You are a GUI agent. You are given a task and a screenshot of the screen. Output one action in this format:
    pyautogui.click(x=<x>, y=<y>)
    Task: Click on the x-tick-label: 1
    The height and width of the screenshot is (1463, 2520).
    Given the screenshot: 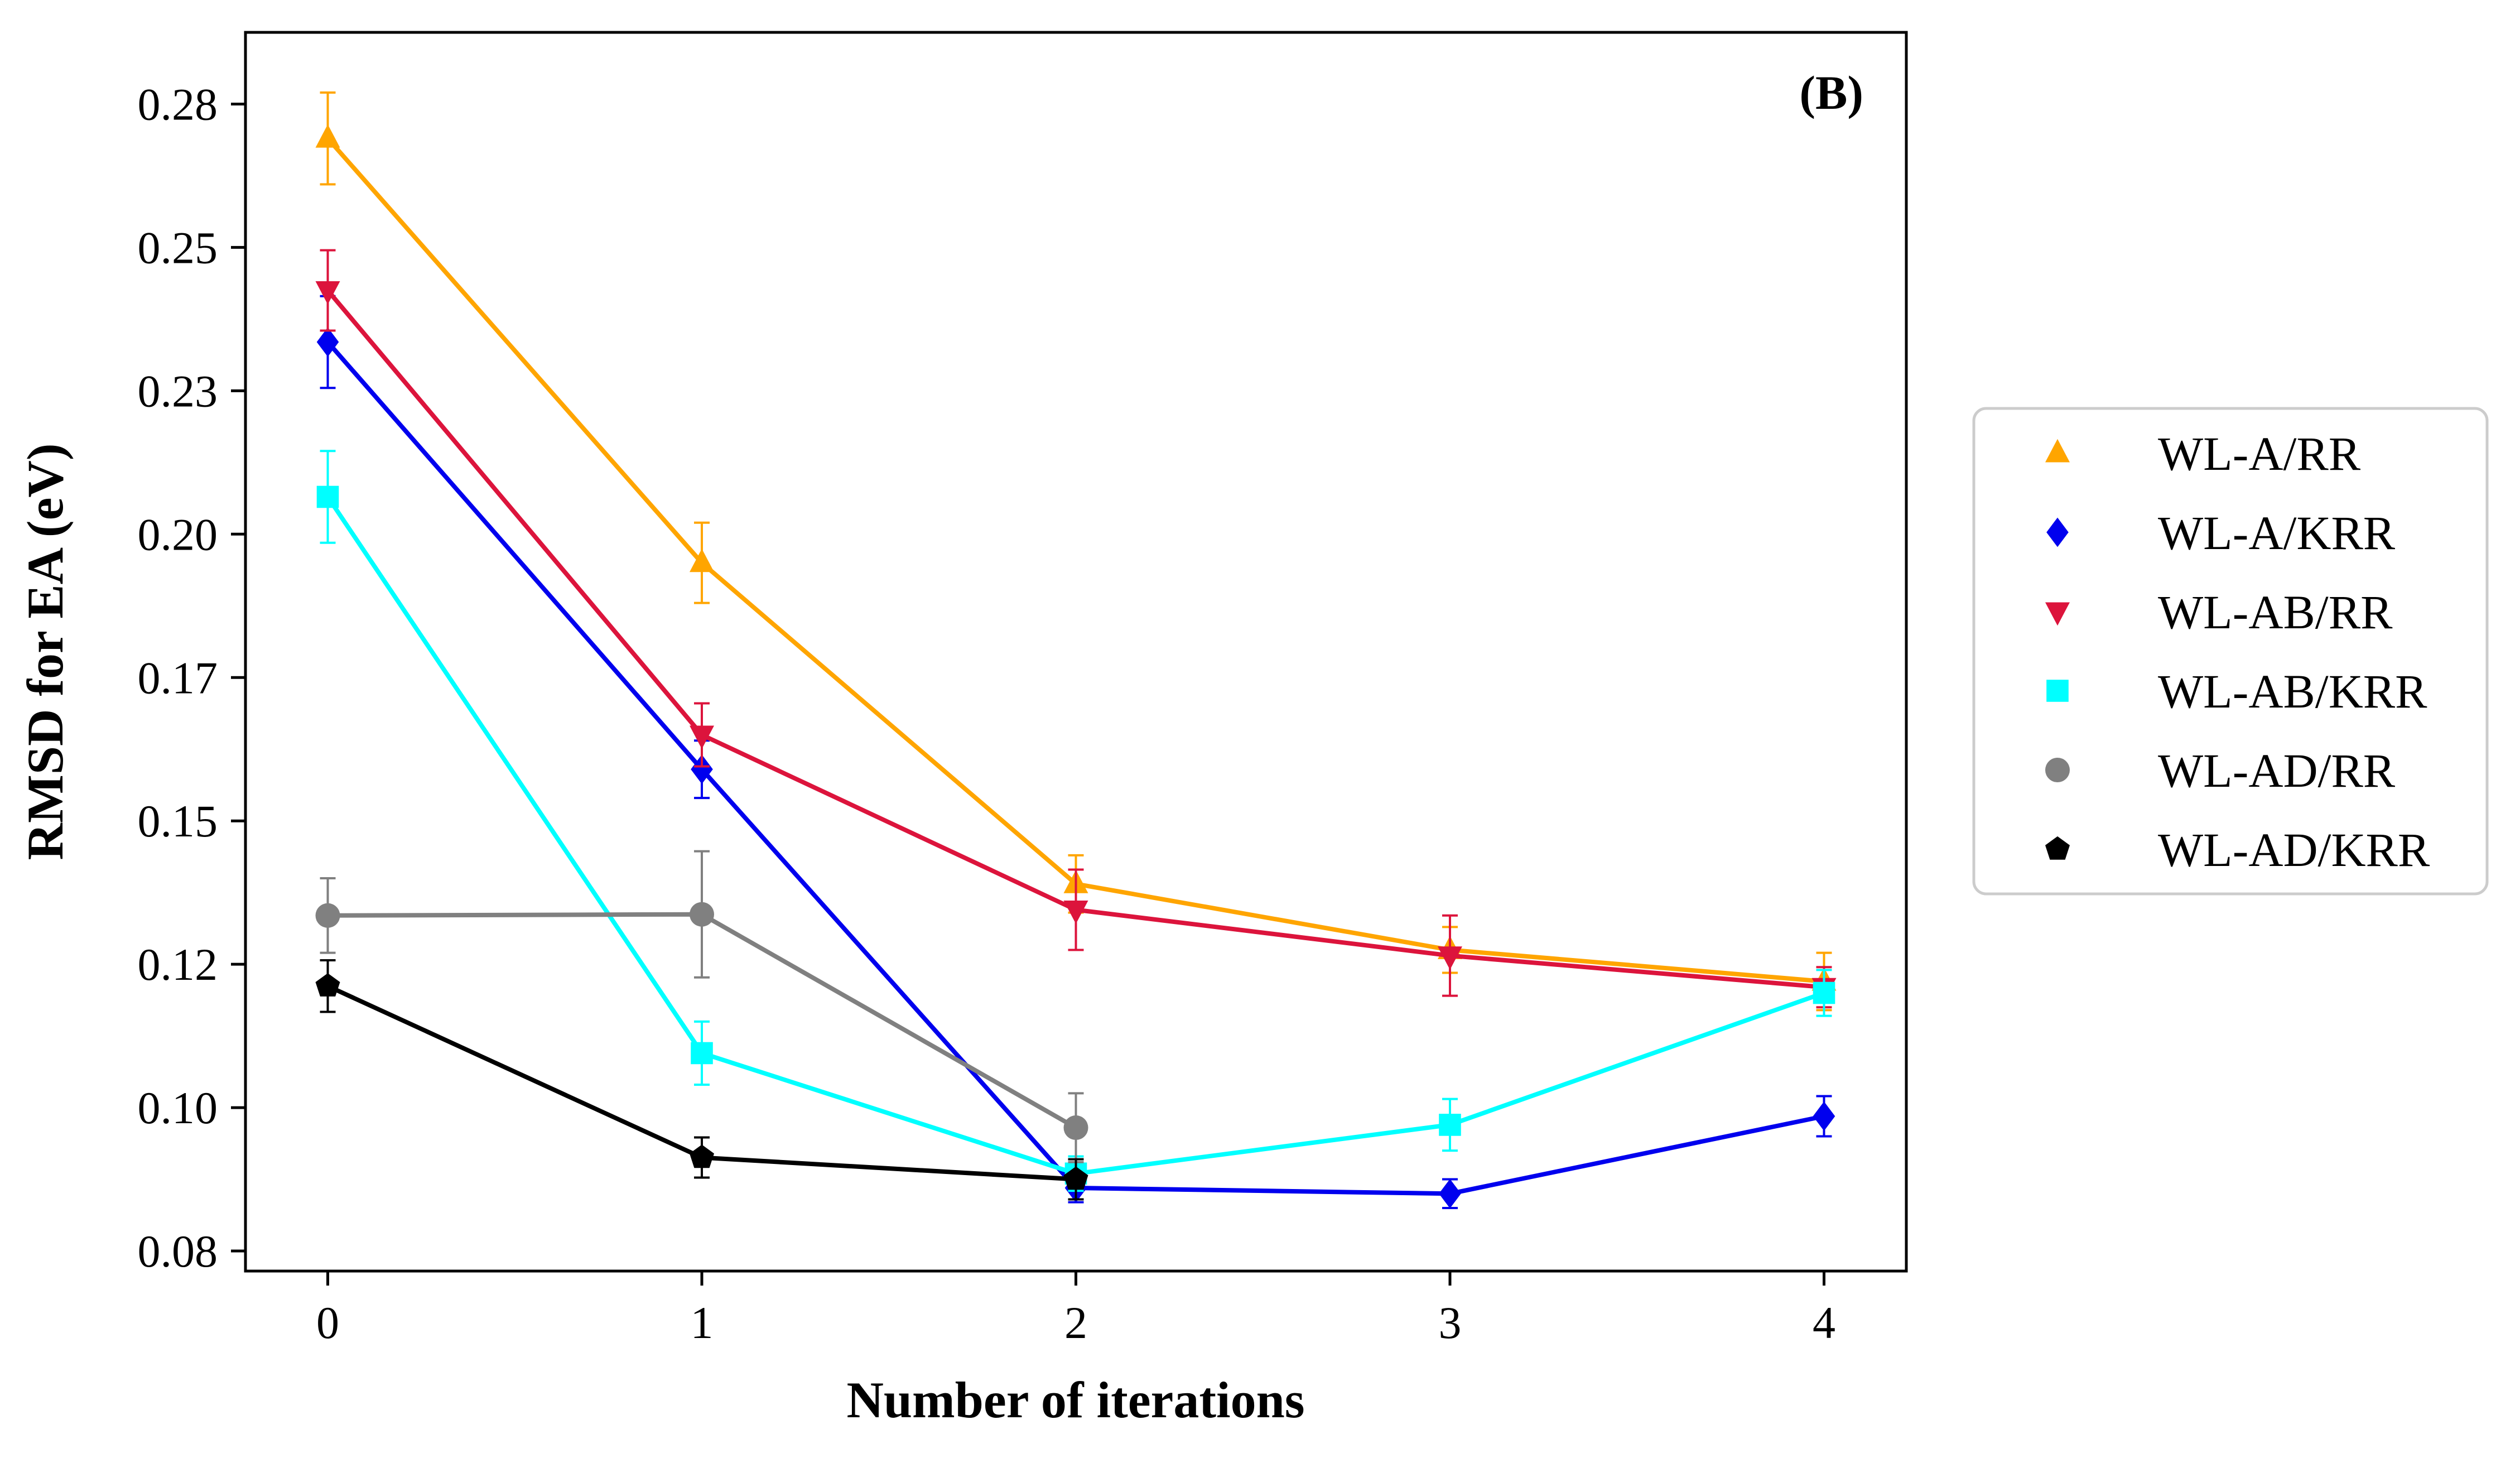 What is the action you would take?
    pyautogui.click(x=702, y=1322)
    